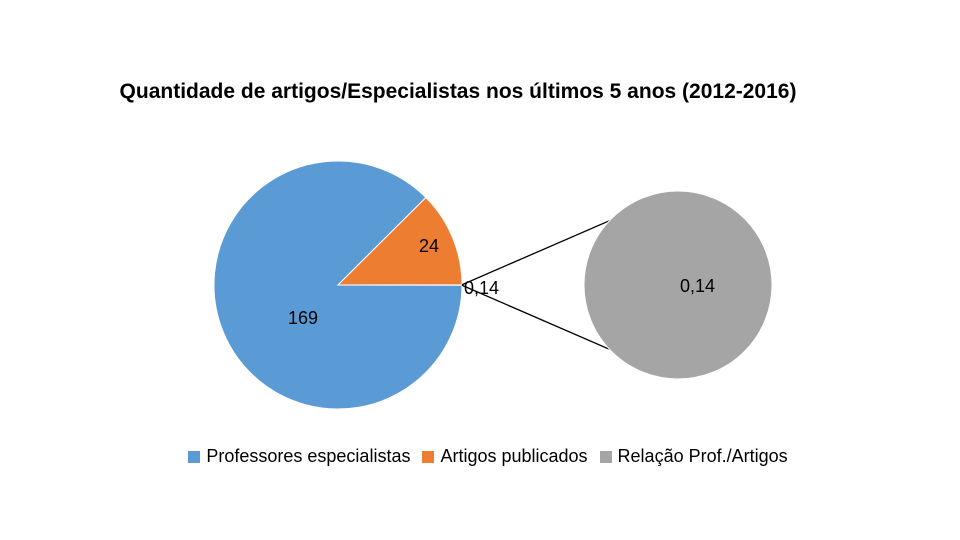 This screenshot has height=540, width=960. I want to click on legend-item-professores-especialistas: Professores especialistas, so click(299, 456).